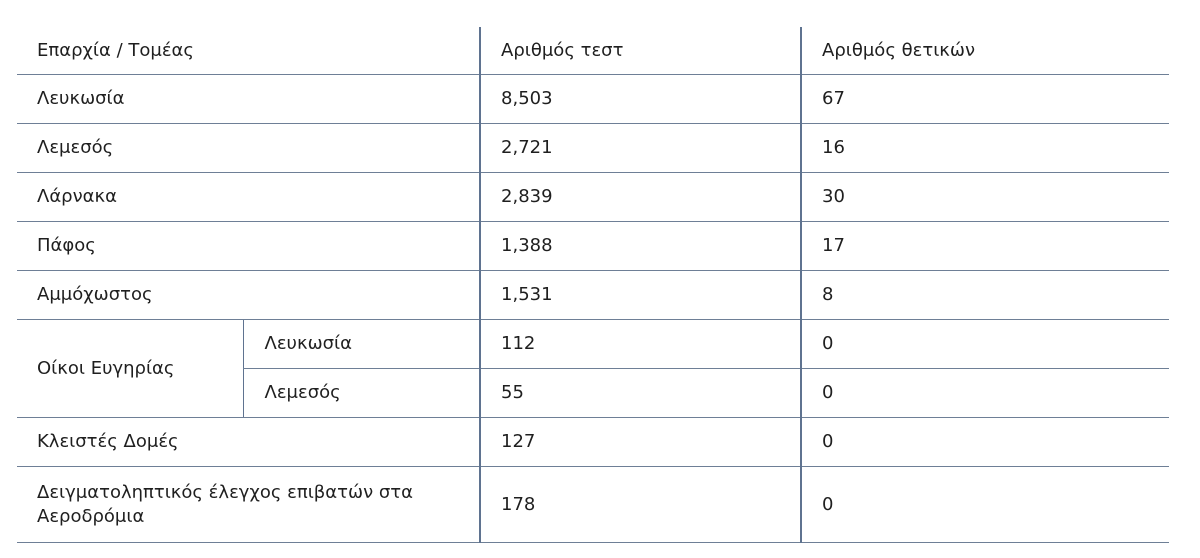  Describe the element at coordinates (640, 344) in the screenshot. I see `cell-tests: 112` at that location.